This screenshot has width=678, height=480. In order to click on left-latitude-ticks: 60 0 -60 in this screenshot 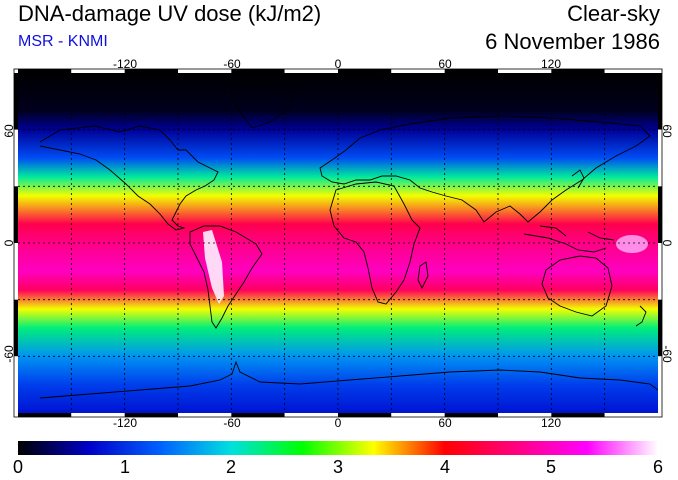, I will do `click(9, 243)`.